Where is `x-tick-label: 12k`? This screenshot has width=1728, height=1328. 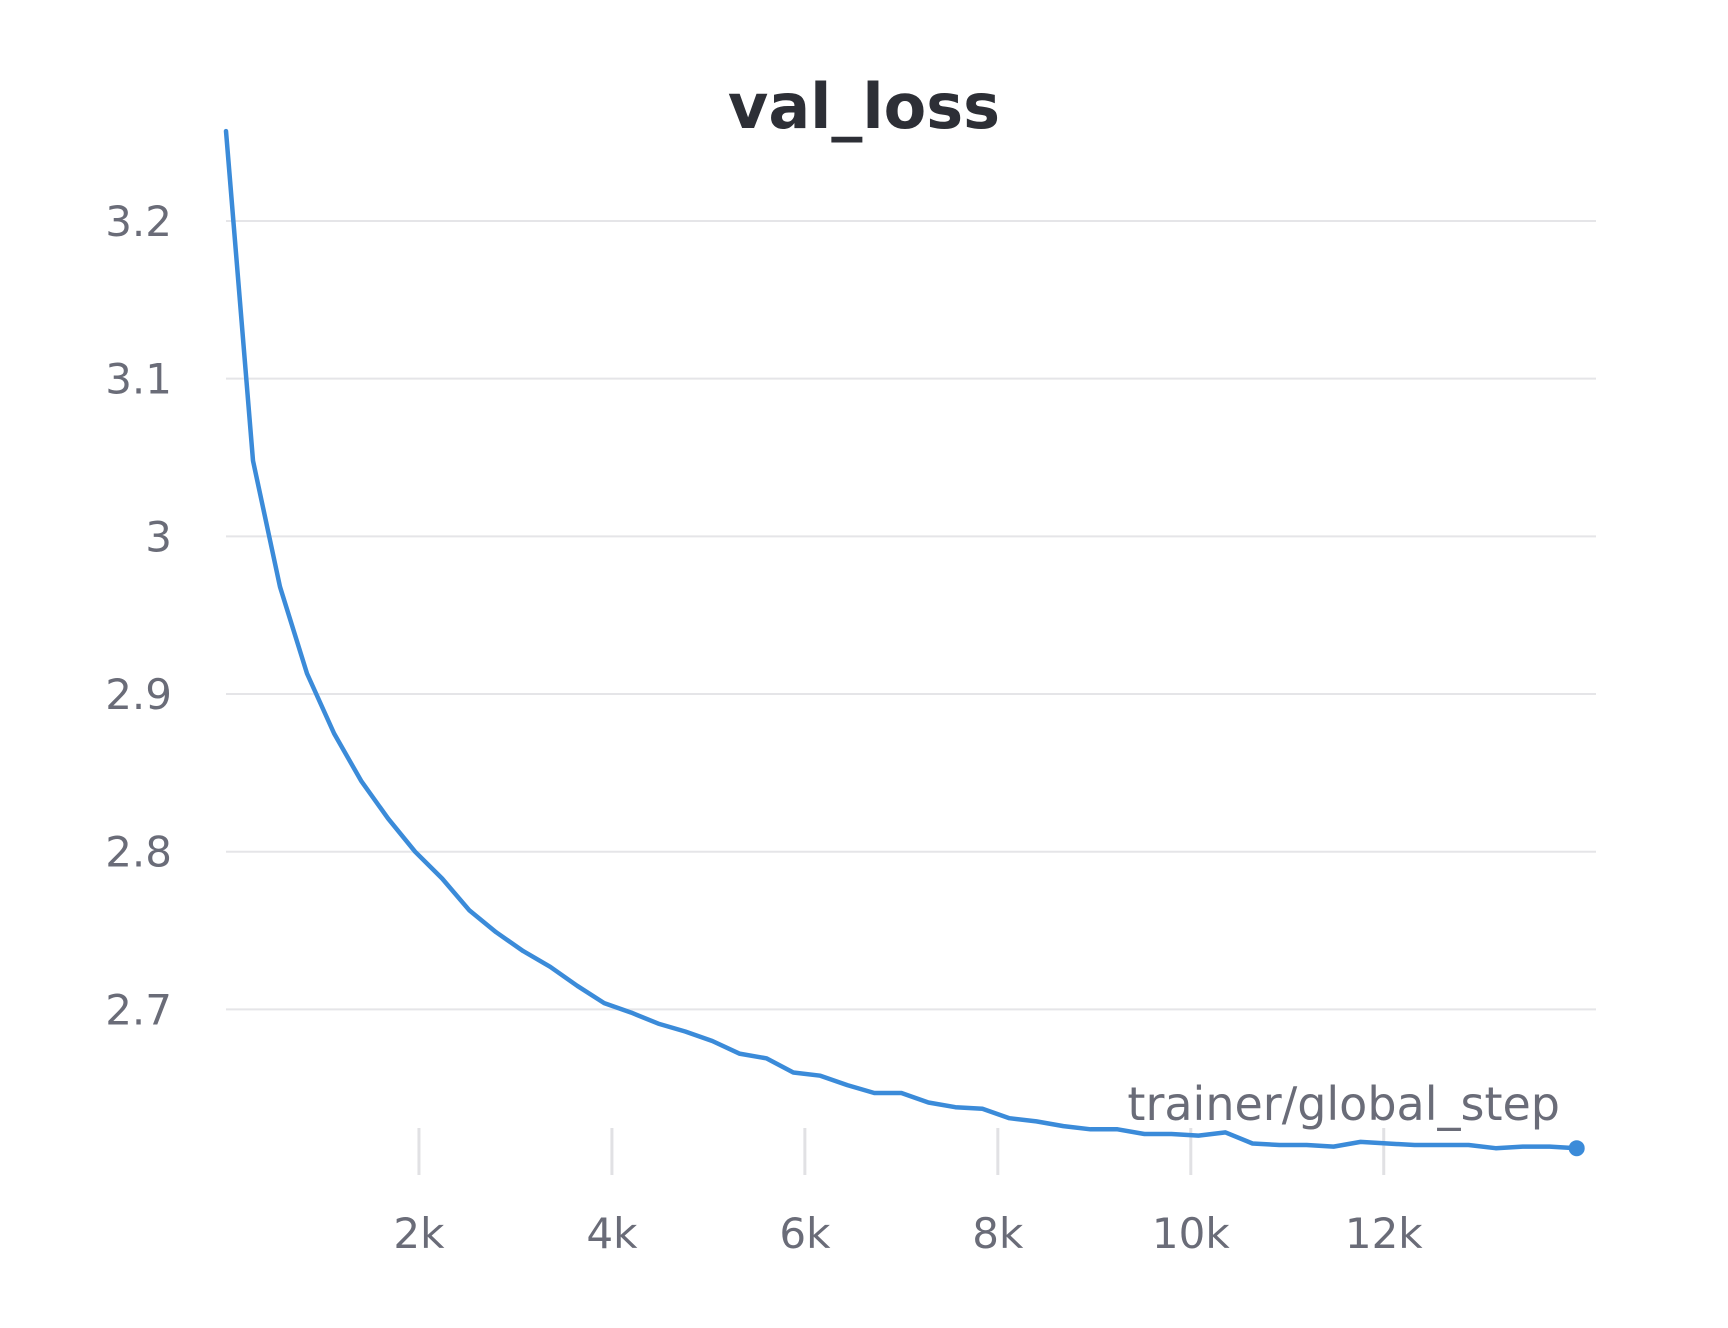
x-tick-label: 12k is located at coordinates (1384, 1233).